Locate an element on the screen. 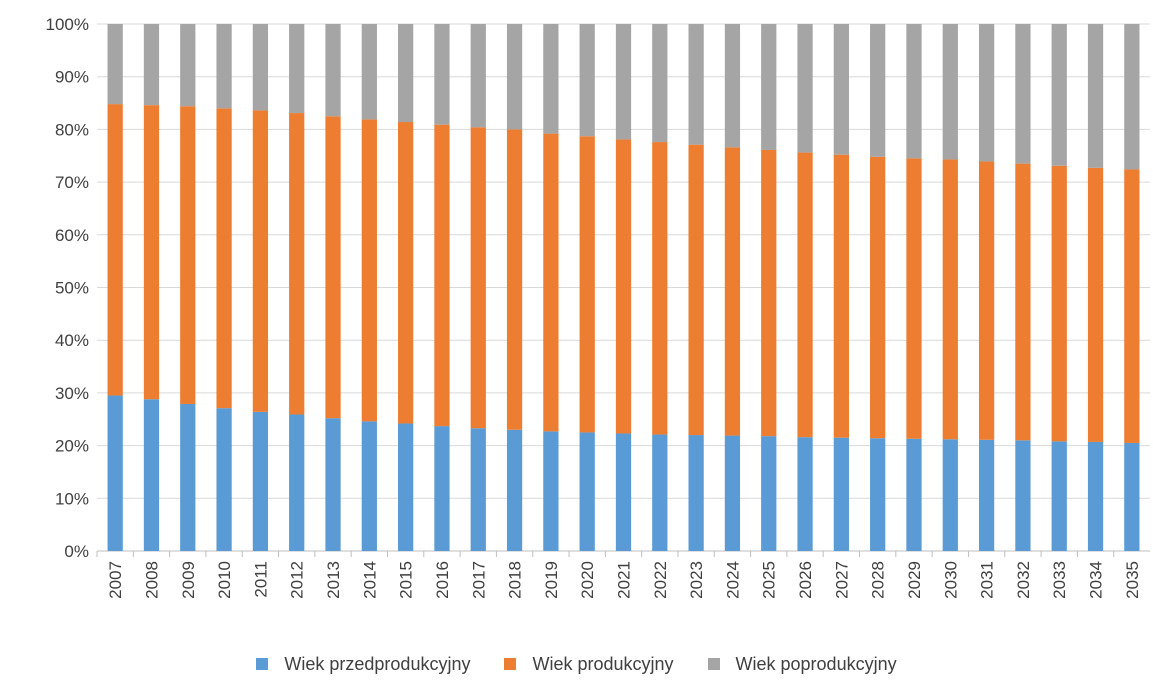 Image resolution: width=1153 pixels, height=681 pixels. x-tick-label: 2017 is located at coordinates (478, 580).